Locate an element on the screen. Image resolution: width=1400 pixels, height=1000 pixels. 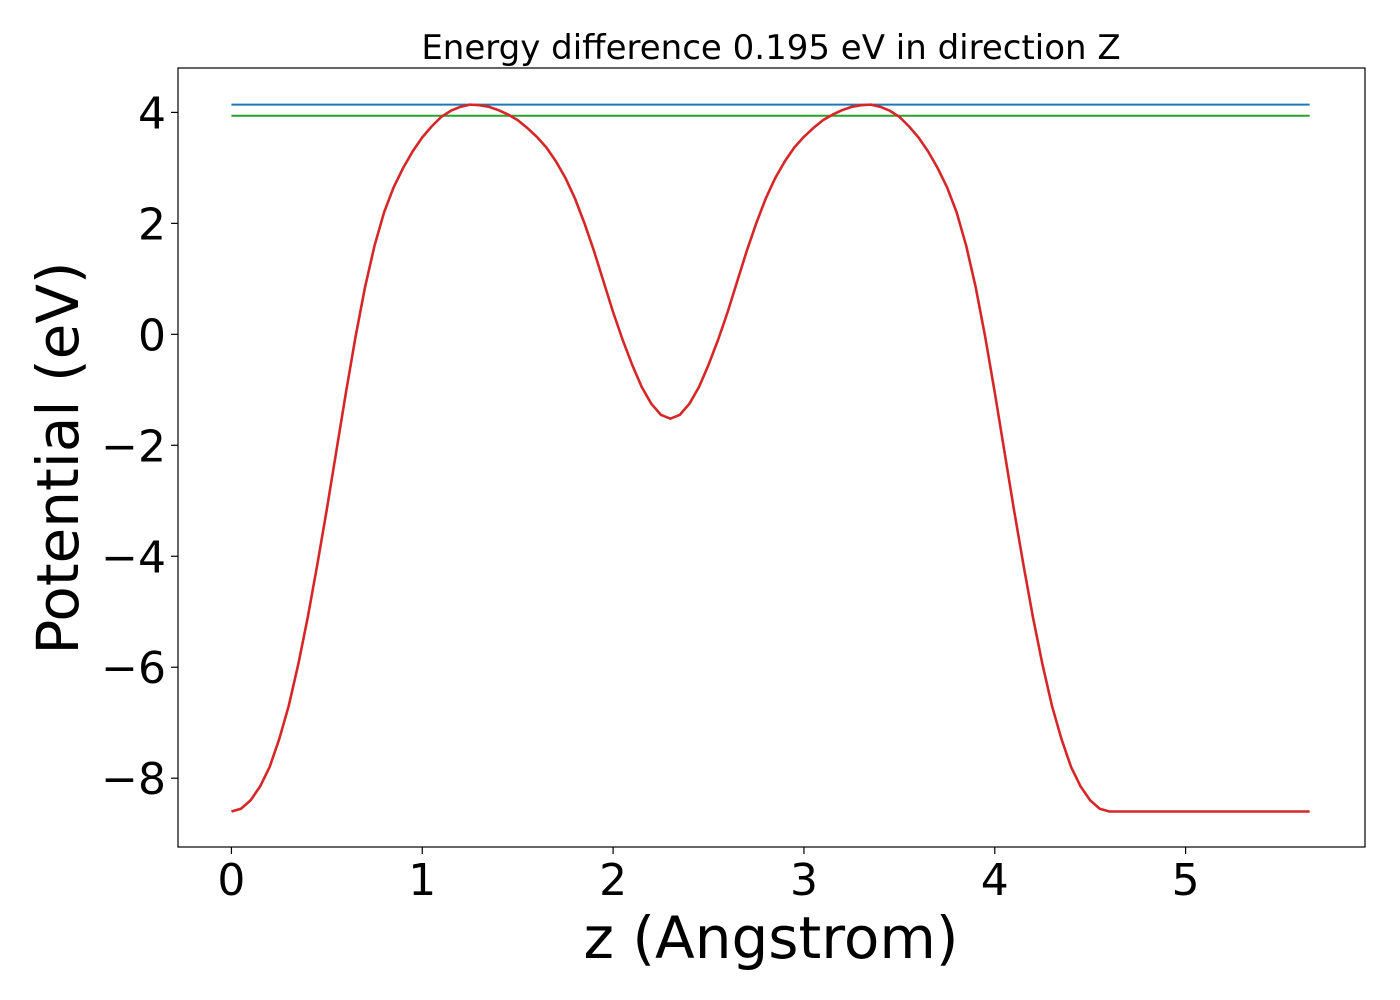
y-tick-label: 0 is located at coordinates (152, 335).